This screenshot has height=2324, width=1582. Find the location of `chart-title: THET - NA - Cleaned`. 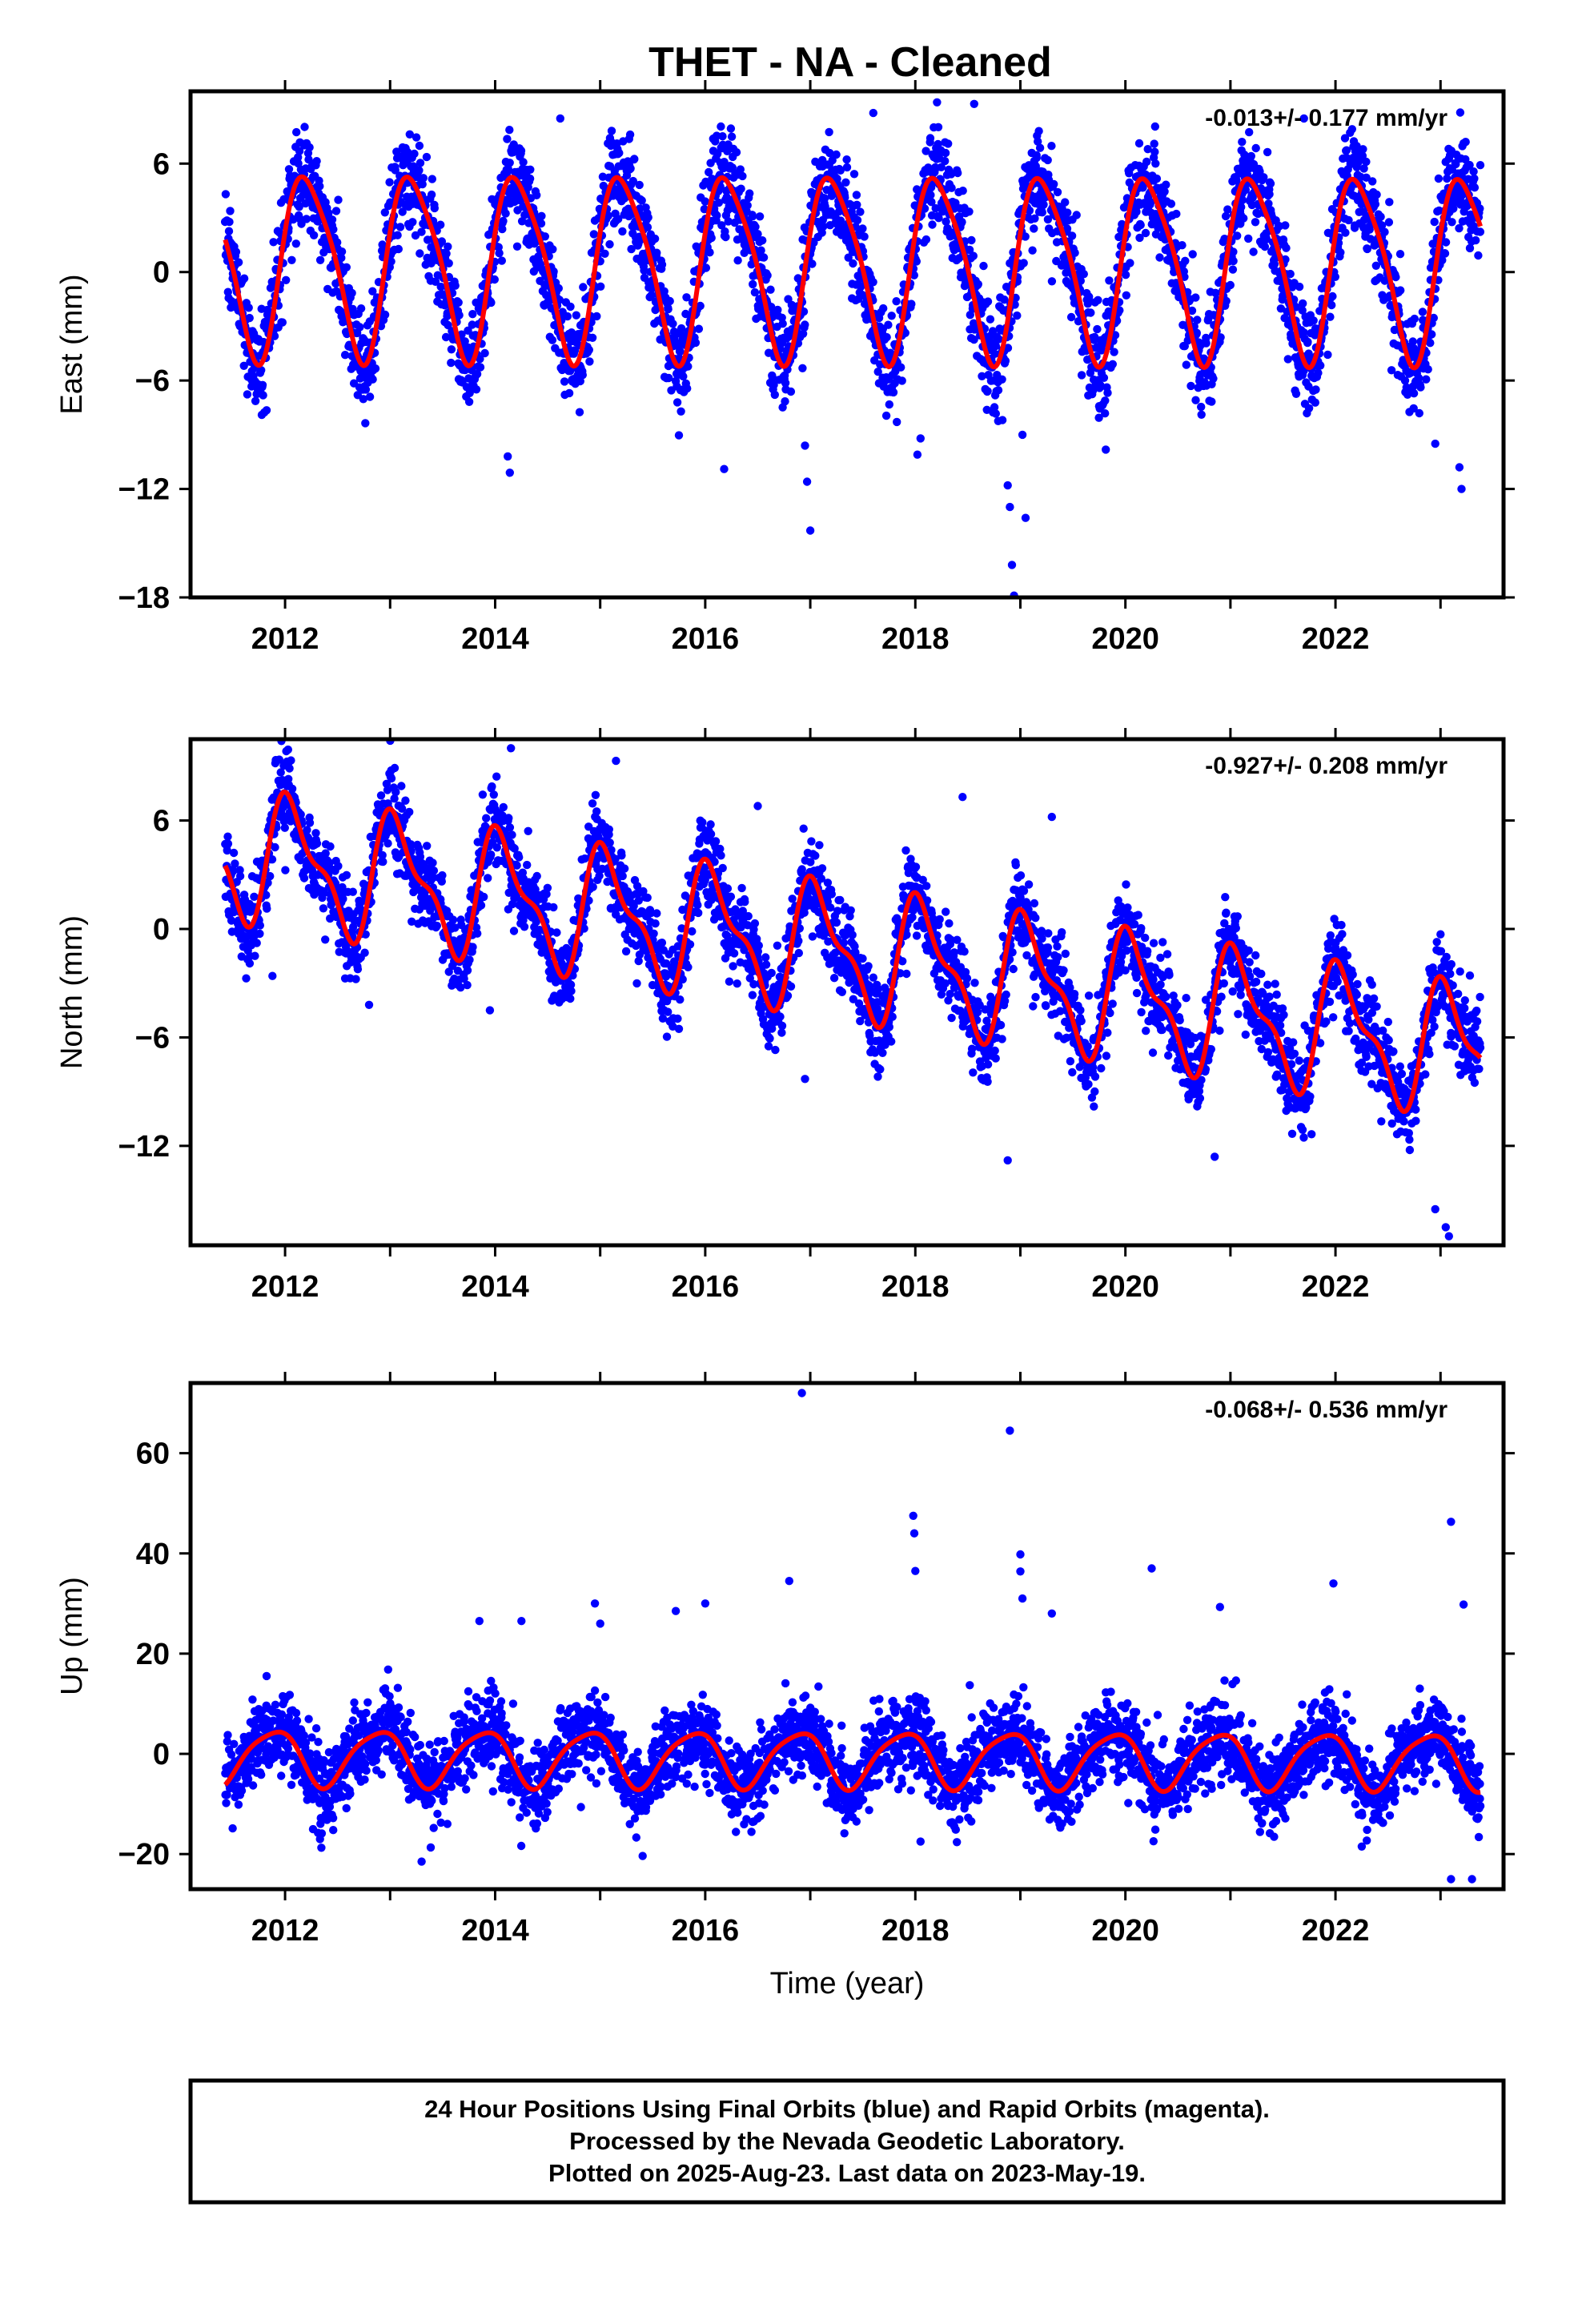

chart-title: THET - NA - Cleaned is located at coordinates (850, 62).